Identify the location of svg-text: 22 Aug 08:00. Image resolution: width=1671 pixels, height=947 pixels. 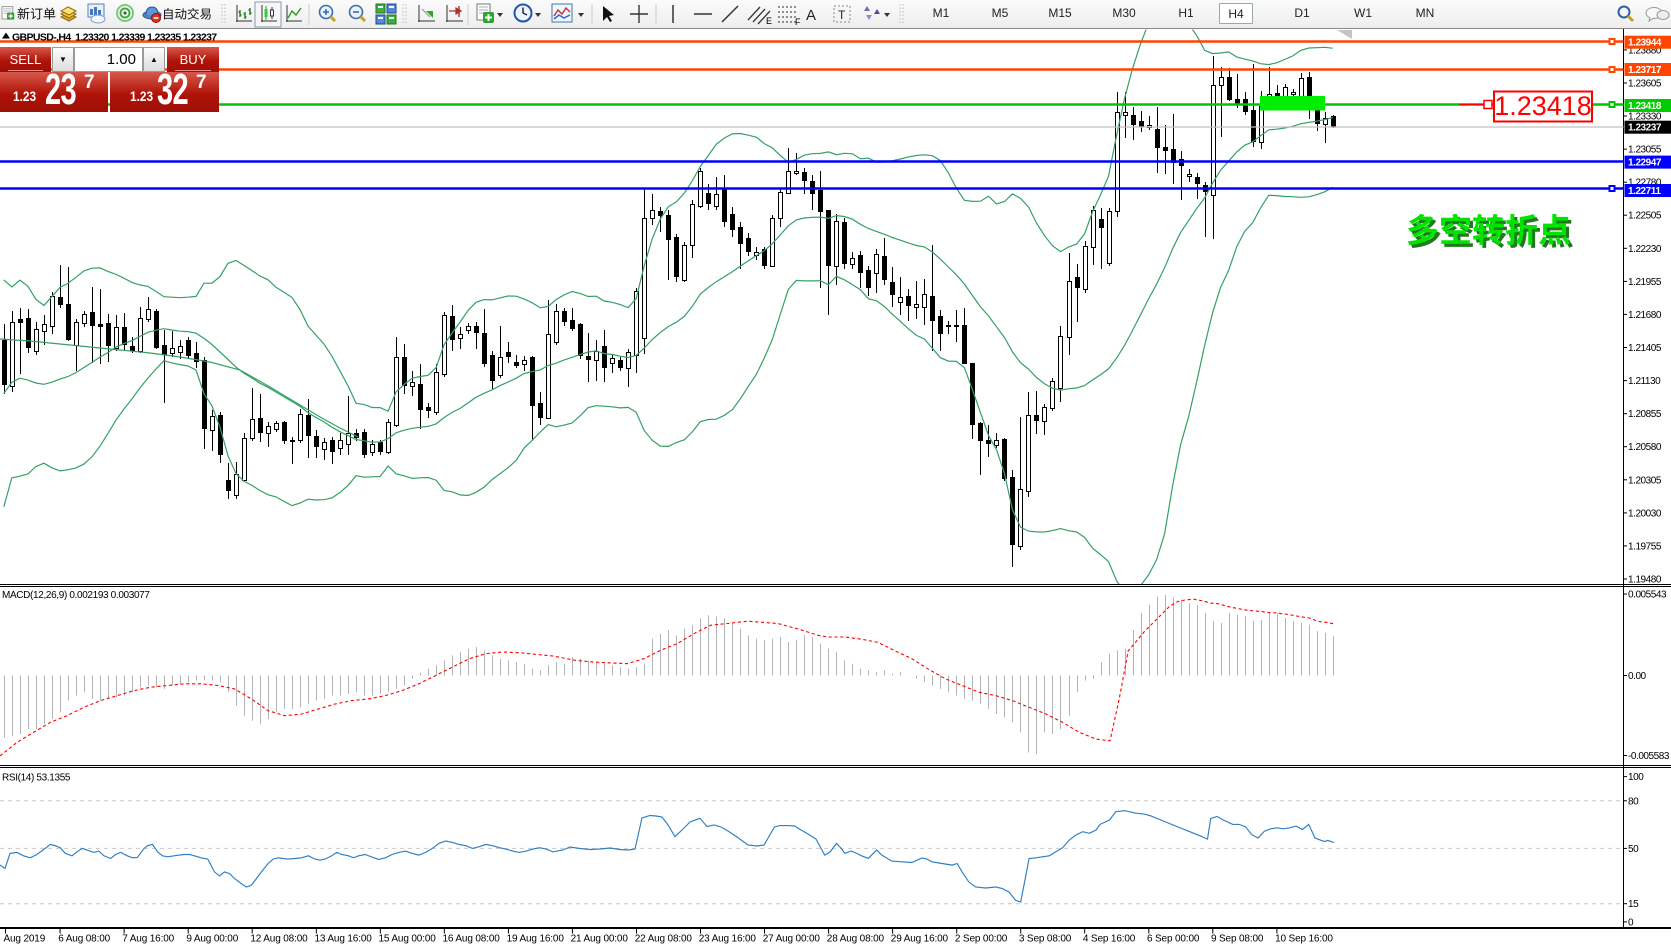
(664, 939).